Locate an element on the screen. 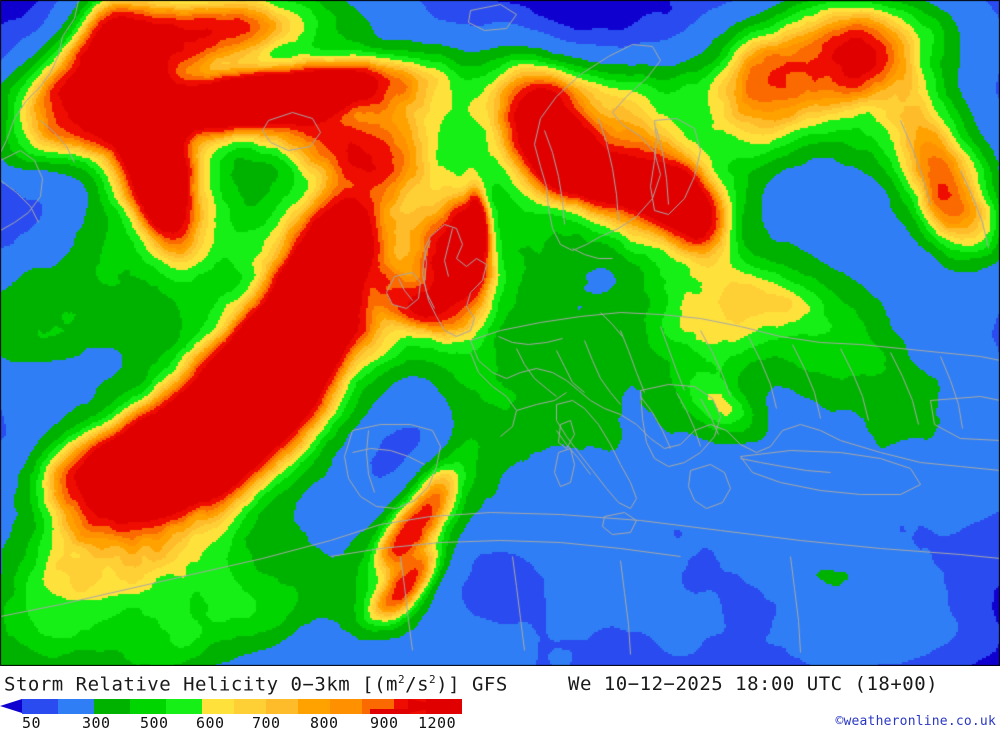 Image resolution: width=1000 pixels, height=733 pixels. color-legend is located at coordinates (500, 707).